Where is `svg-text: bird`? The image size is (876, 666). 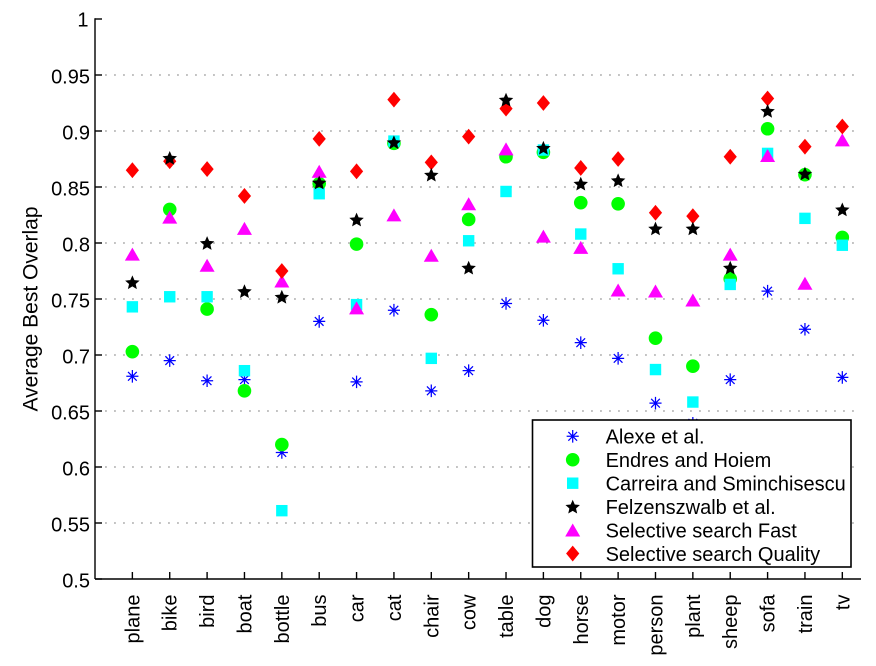 svg-text: bird is located at coordinates (208, 611).